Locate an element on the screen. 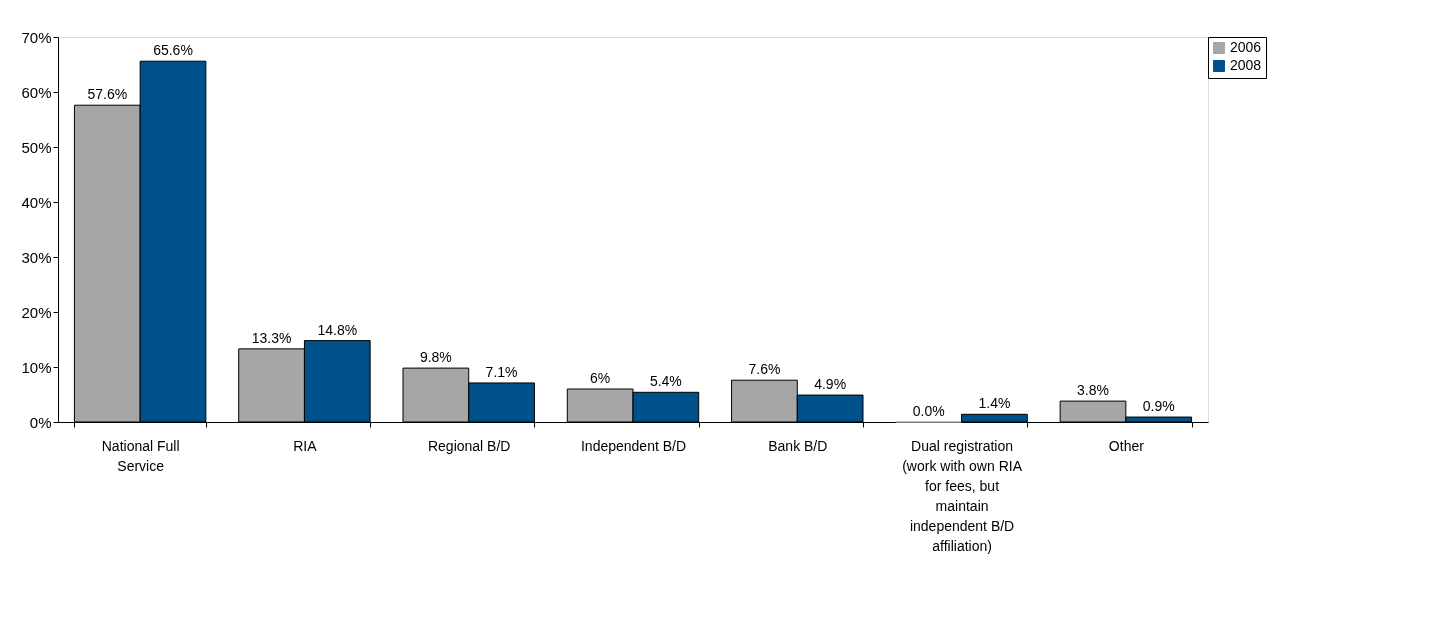  data-label: 7.1% is located at coordinates (501, 371).